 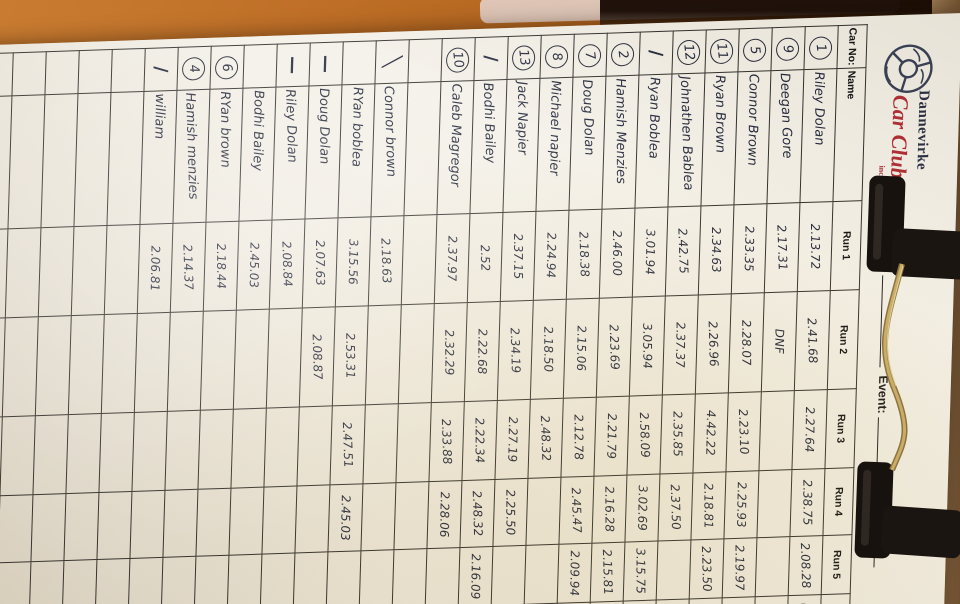 What do you see at coordinates (475, 576) in the screenshot?
I see `run-time: 2.16.09` at bounding box center [475, 576].